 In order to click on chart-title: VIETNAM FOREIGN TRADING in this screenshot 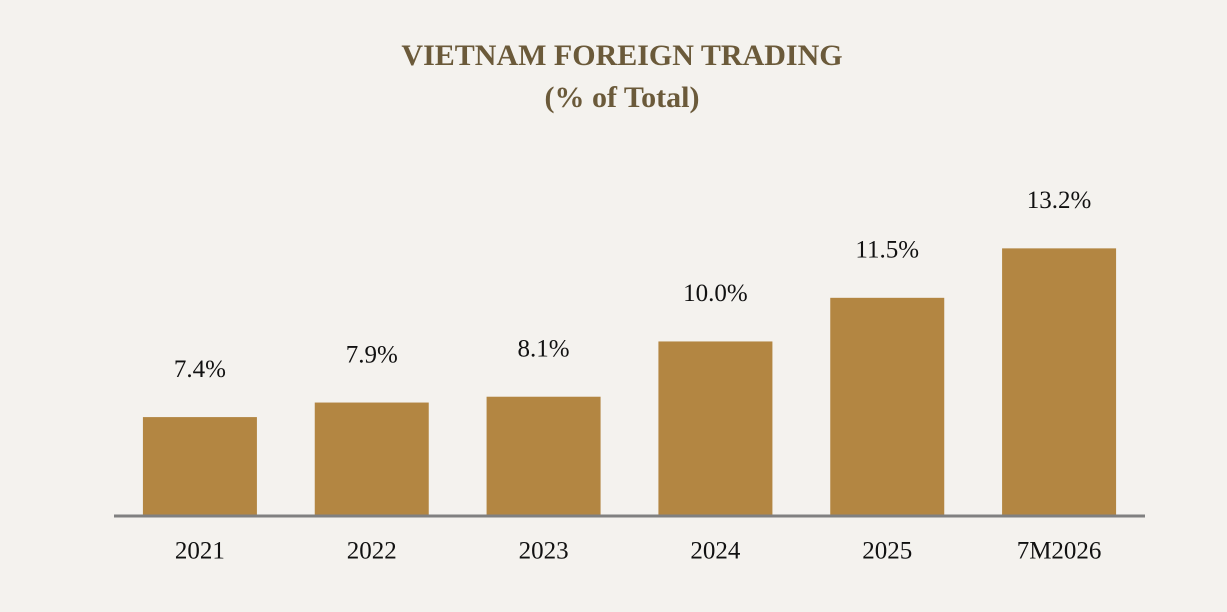, I will do `click(621, 55)`.